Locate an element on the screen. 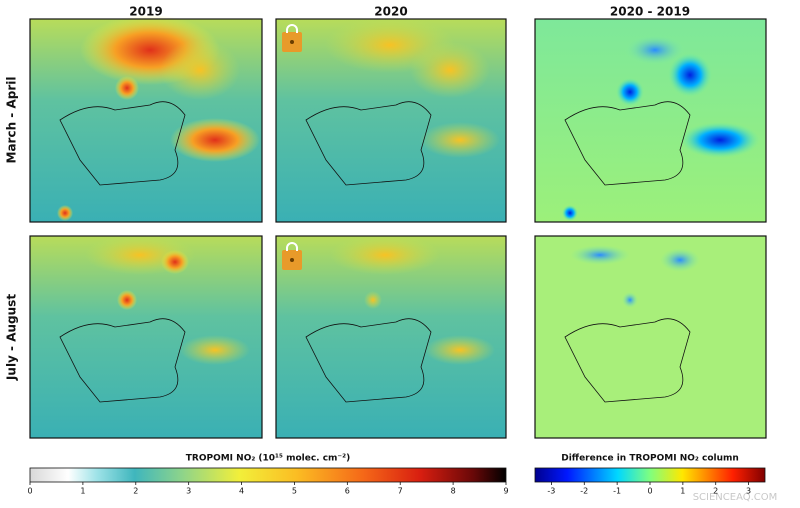 The height and width of the screenshot is (508, 800). colorbar-tick-label: 6 is located at coordinates (347, 491).